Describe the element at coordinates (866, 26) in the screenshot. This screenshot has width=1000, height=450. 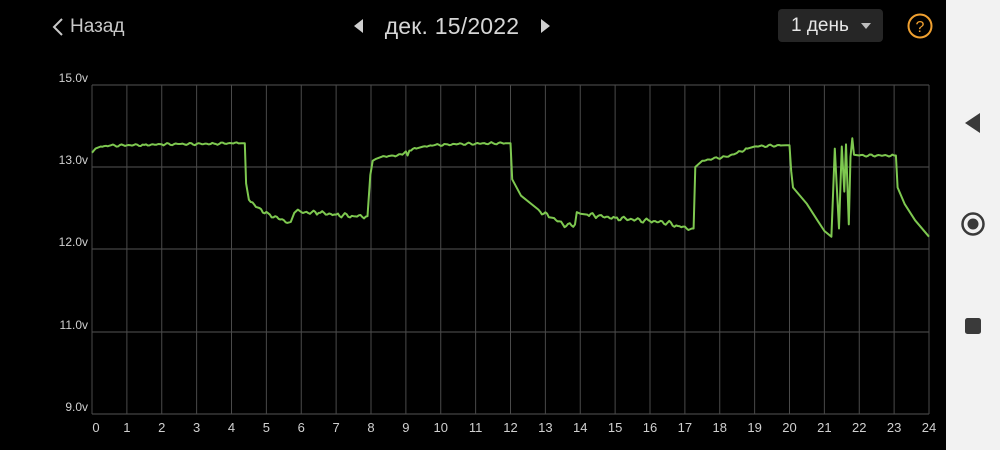
I see `caret-down-icon` at that location.